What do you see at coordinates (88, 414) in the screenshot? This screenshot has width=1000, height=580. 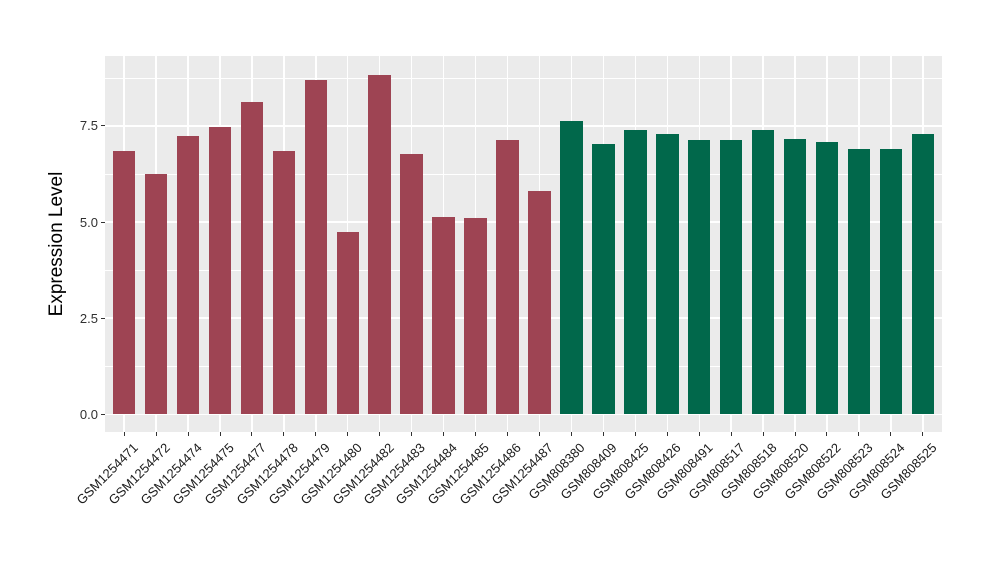 I see `y-tick-label: 0.0` at bounding box center [88, 414].